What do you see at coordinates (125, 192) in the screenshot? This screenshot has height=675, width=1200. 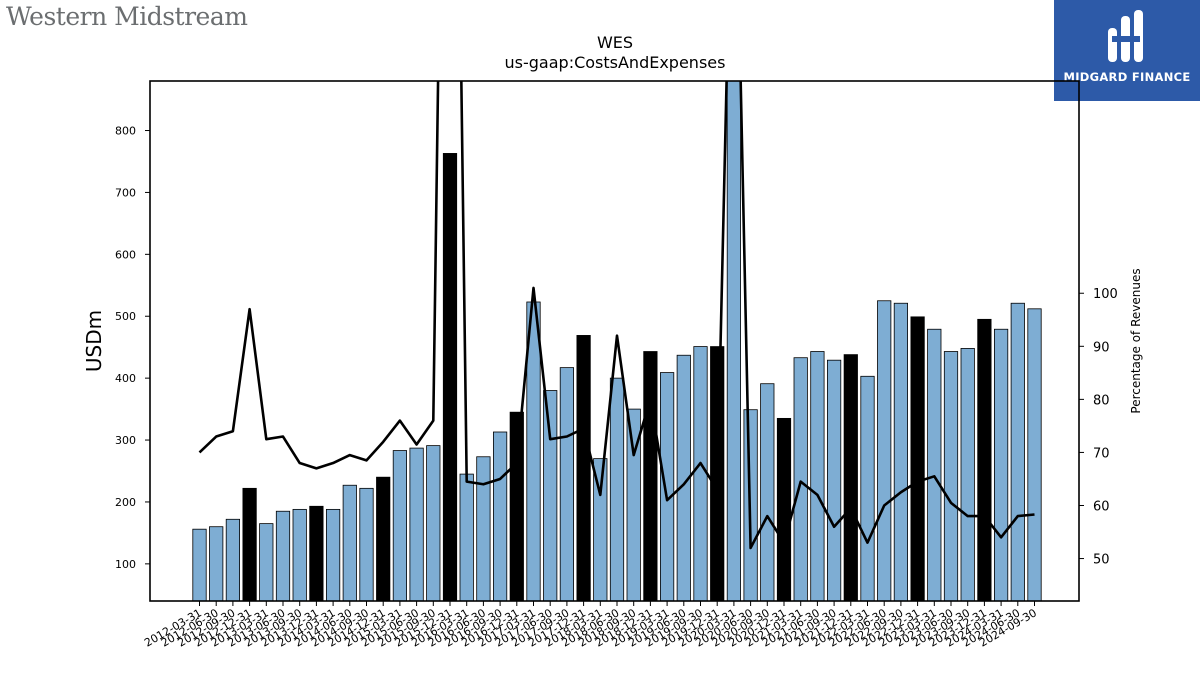 I see `y-tick-label: 700` at bounding box center [125, 192].